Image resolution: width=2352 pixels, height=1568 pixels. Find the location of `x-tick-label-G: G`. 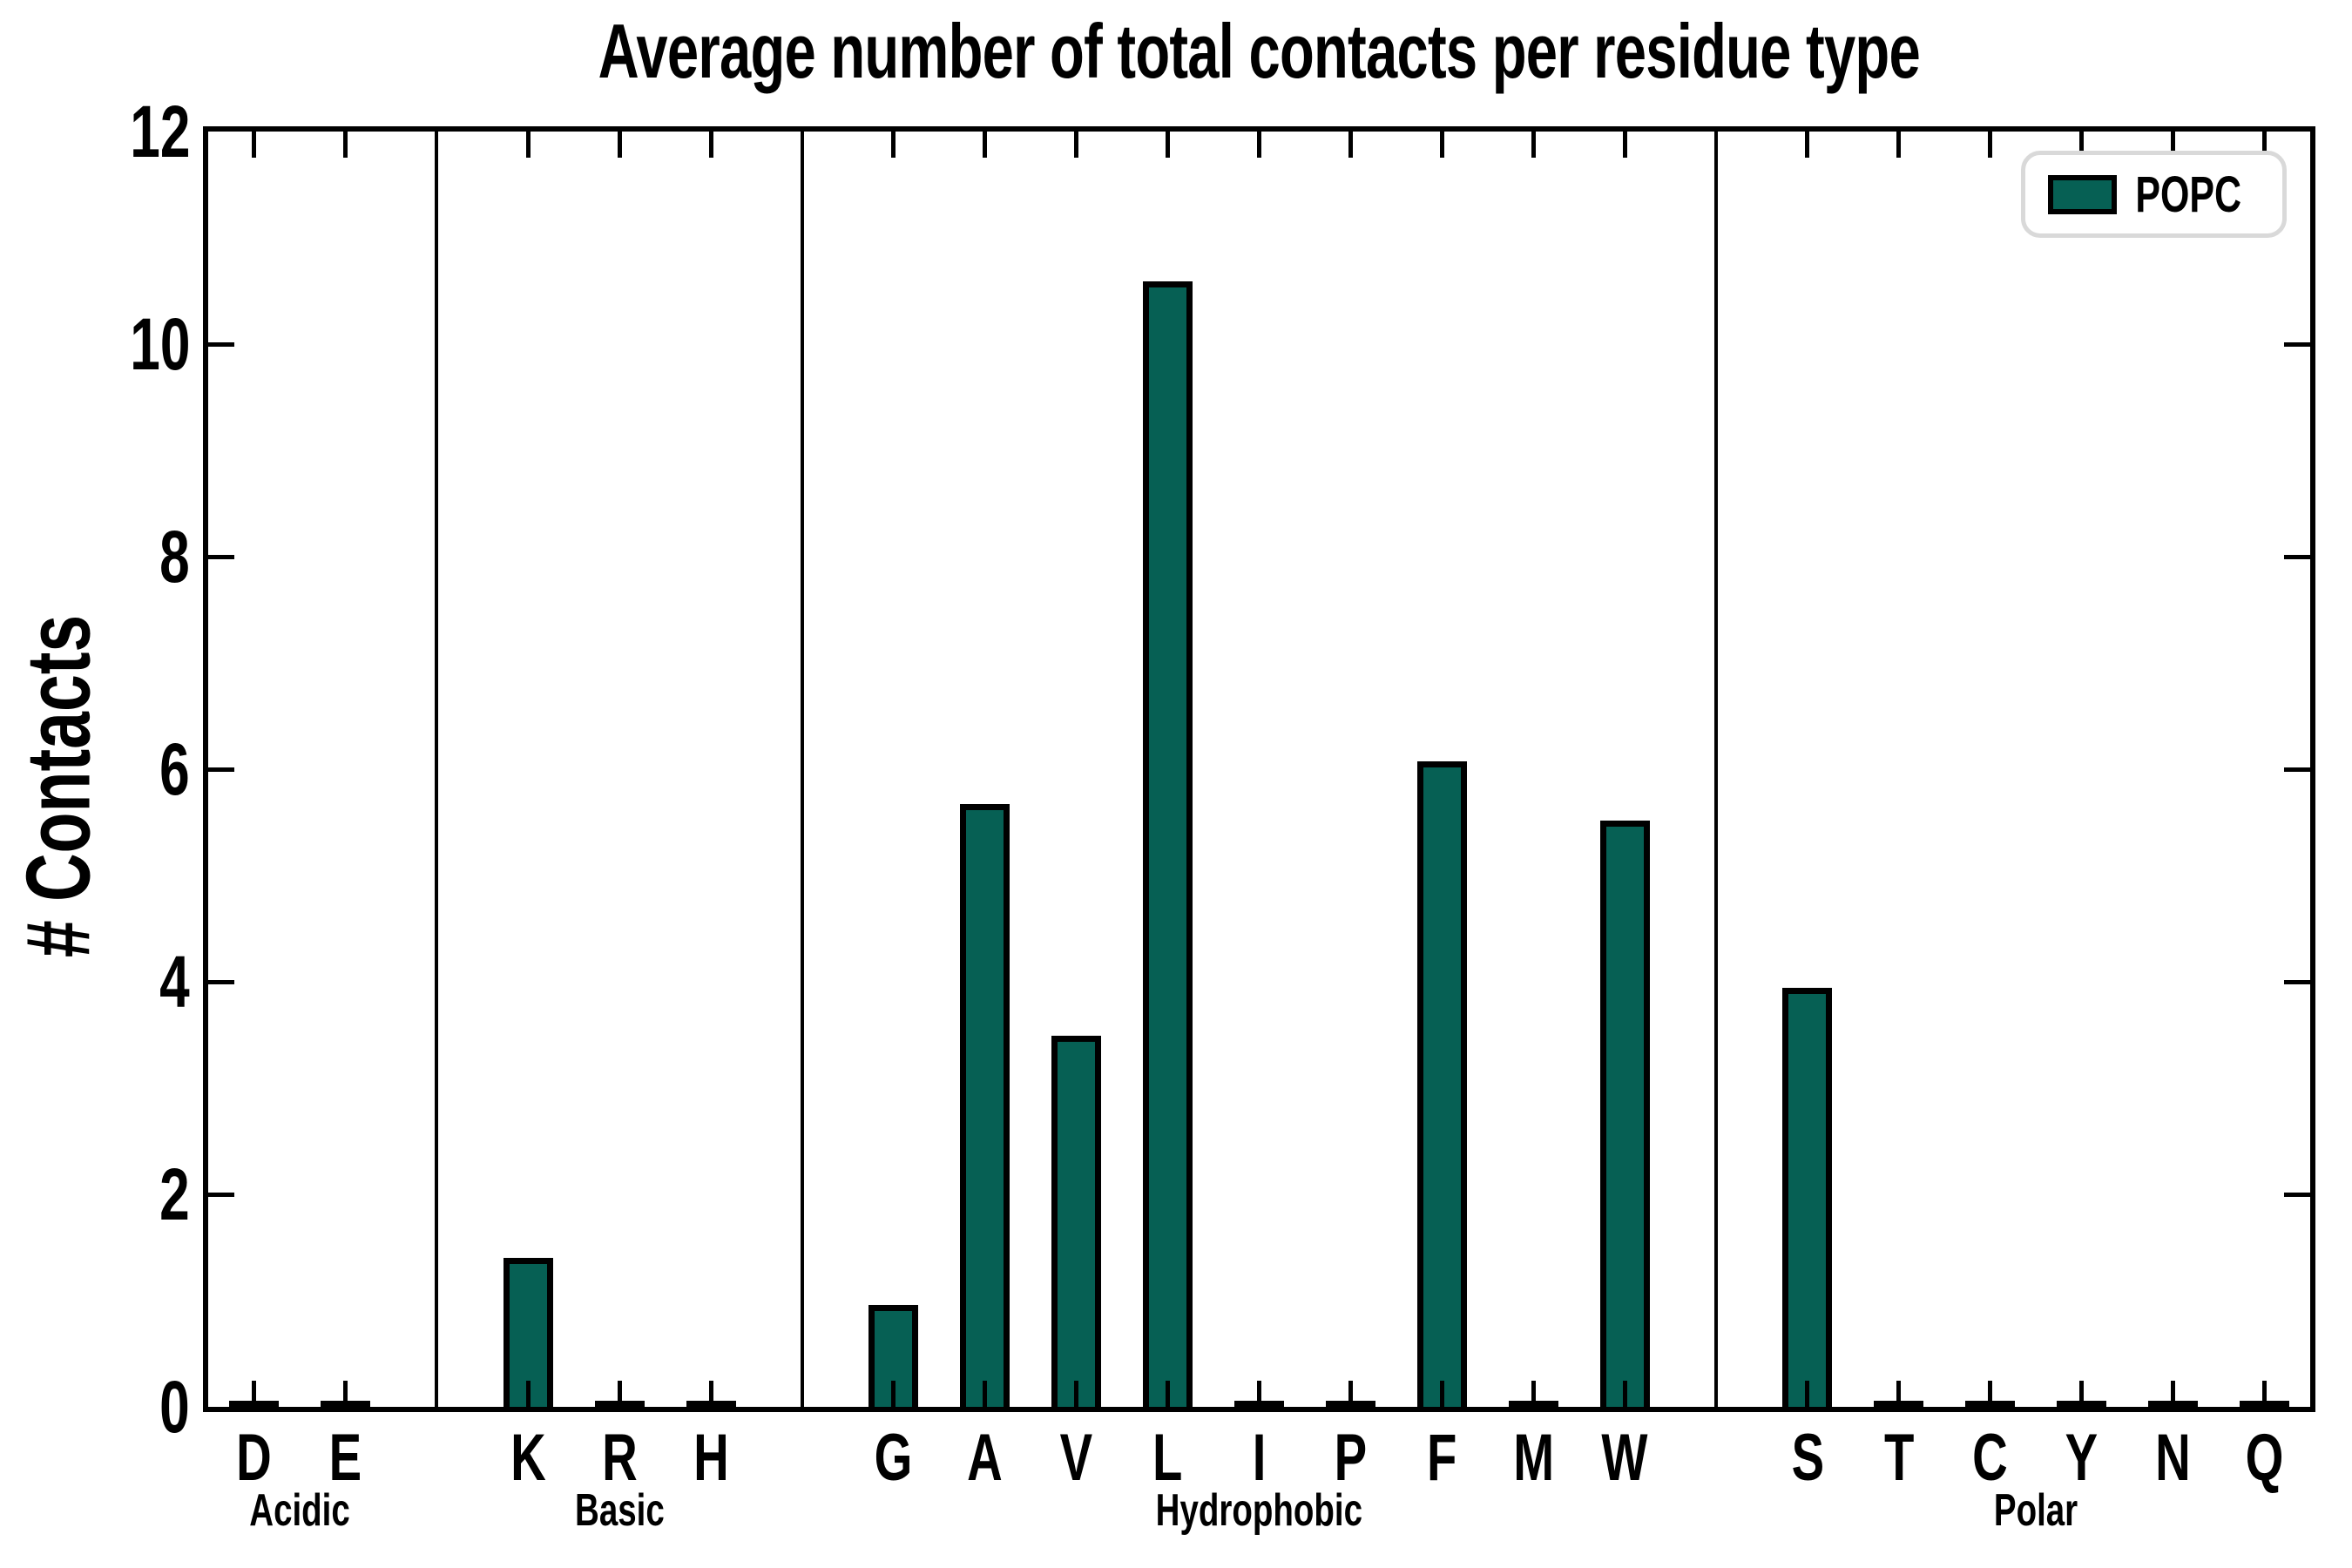

x-tick-label-G: G is located at coordinates (894, 1458).